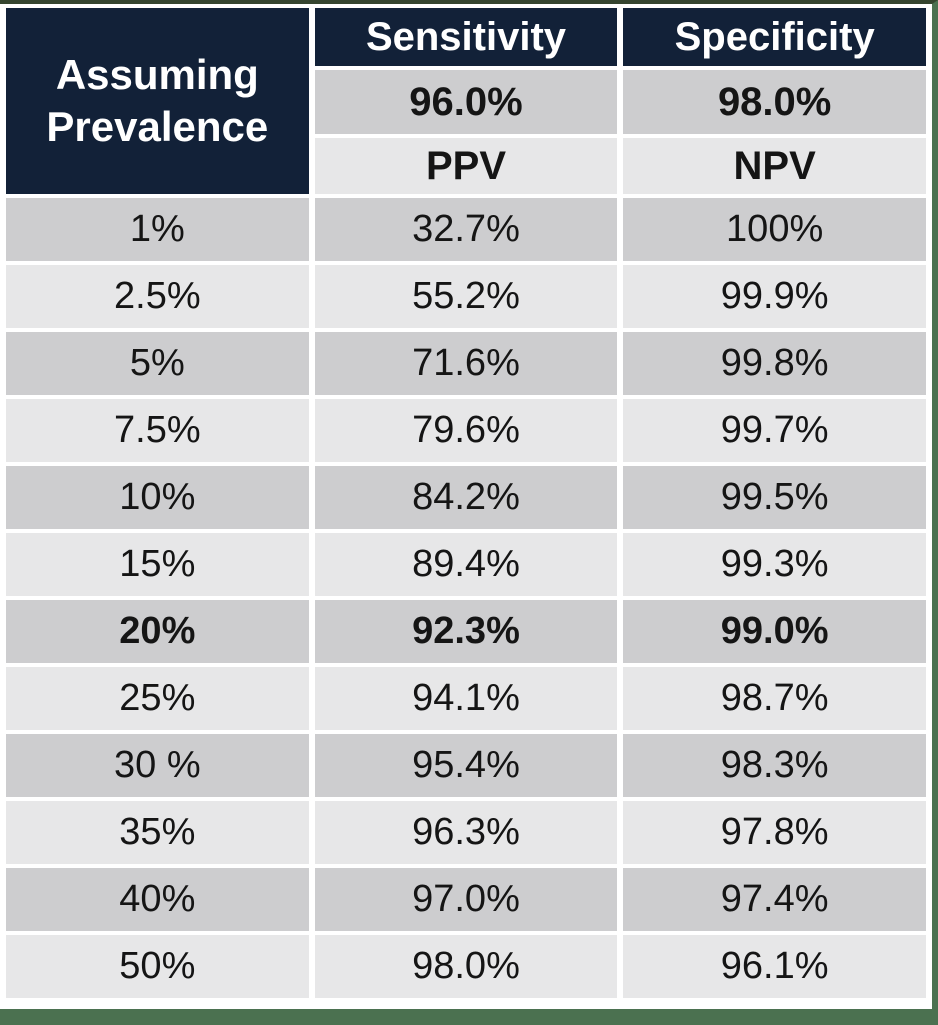 This screenshot has height=1025, width=938. What do you see at coordinates (157, 363) in the screenshot?
I see `prevalence-cell: 5%` at bounding box center [157, 363].